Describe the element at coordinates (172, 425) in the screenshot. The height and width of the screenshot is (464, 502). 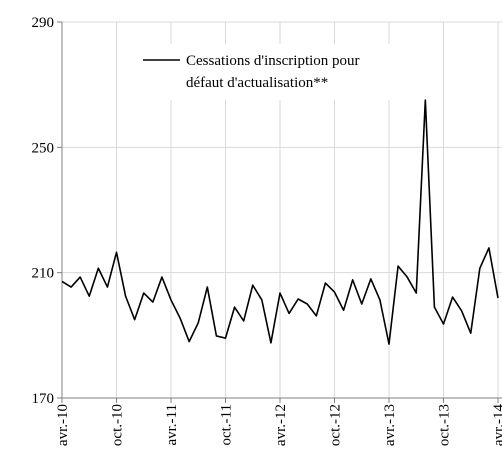
I see `x-tick-label: avr.-11` at that location.